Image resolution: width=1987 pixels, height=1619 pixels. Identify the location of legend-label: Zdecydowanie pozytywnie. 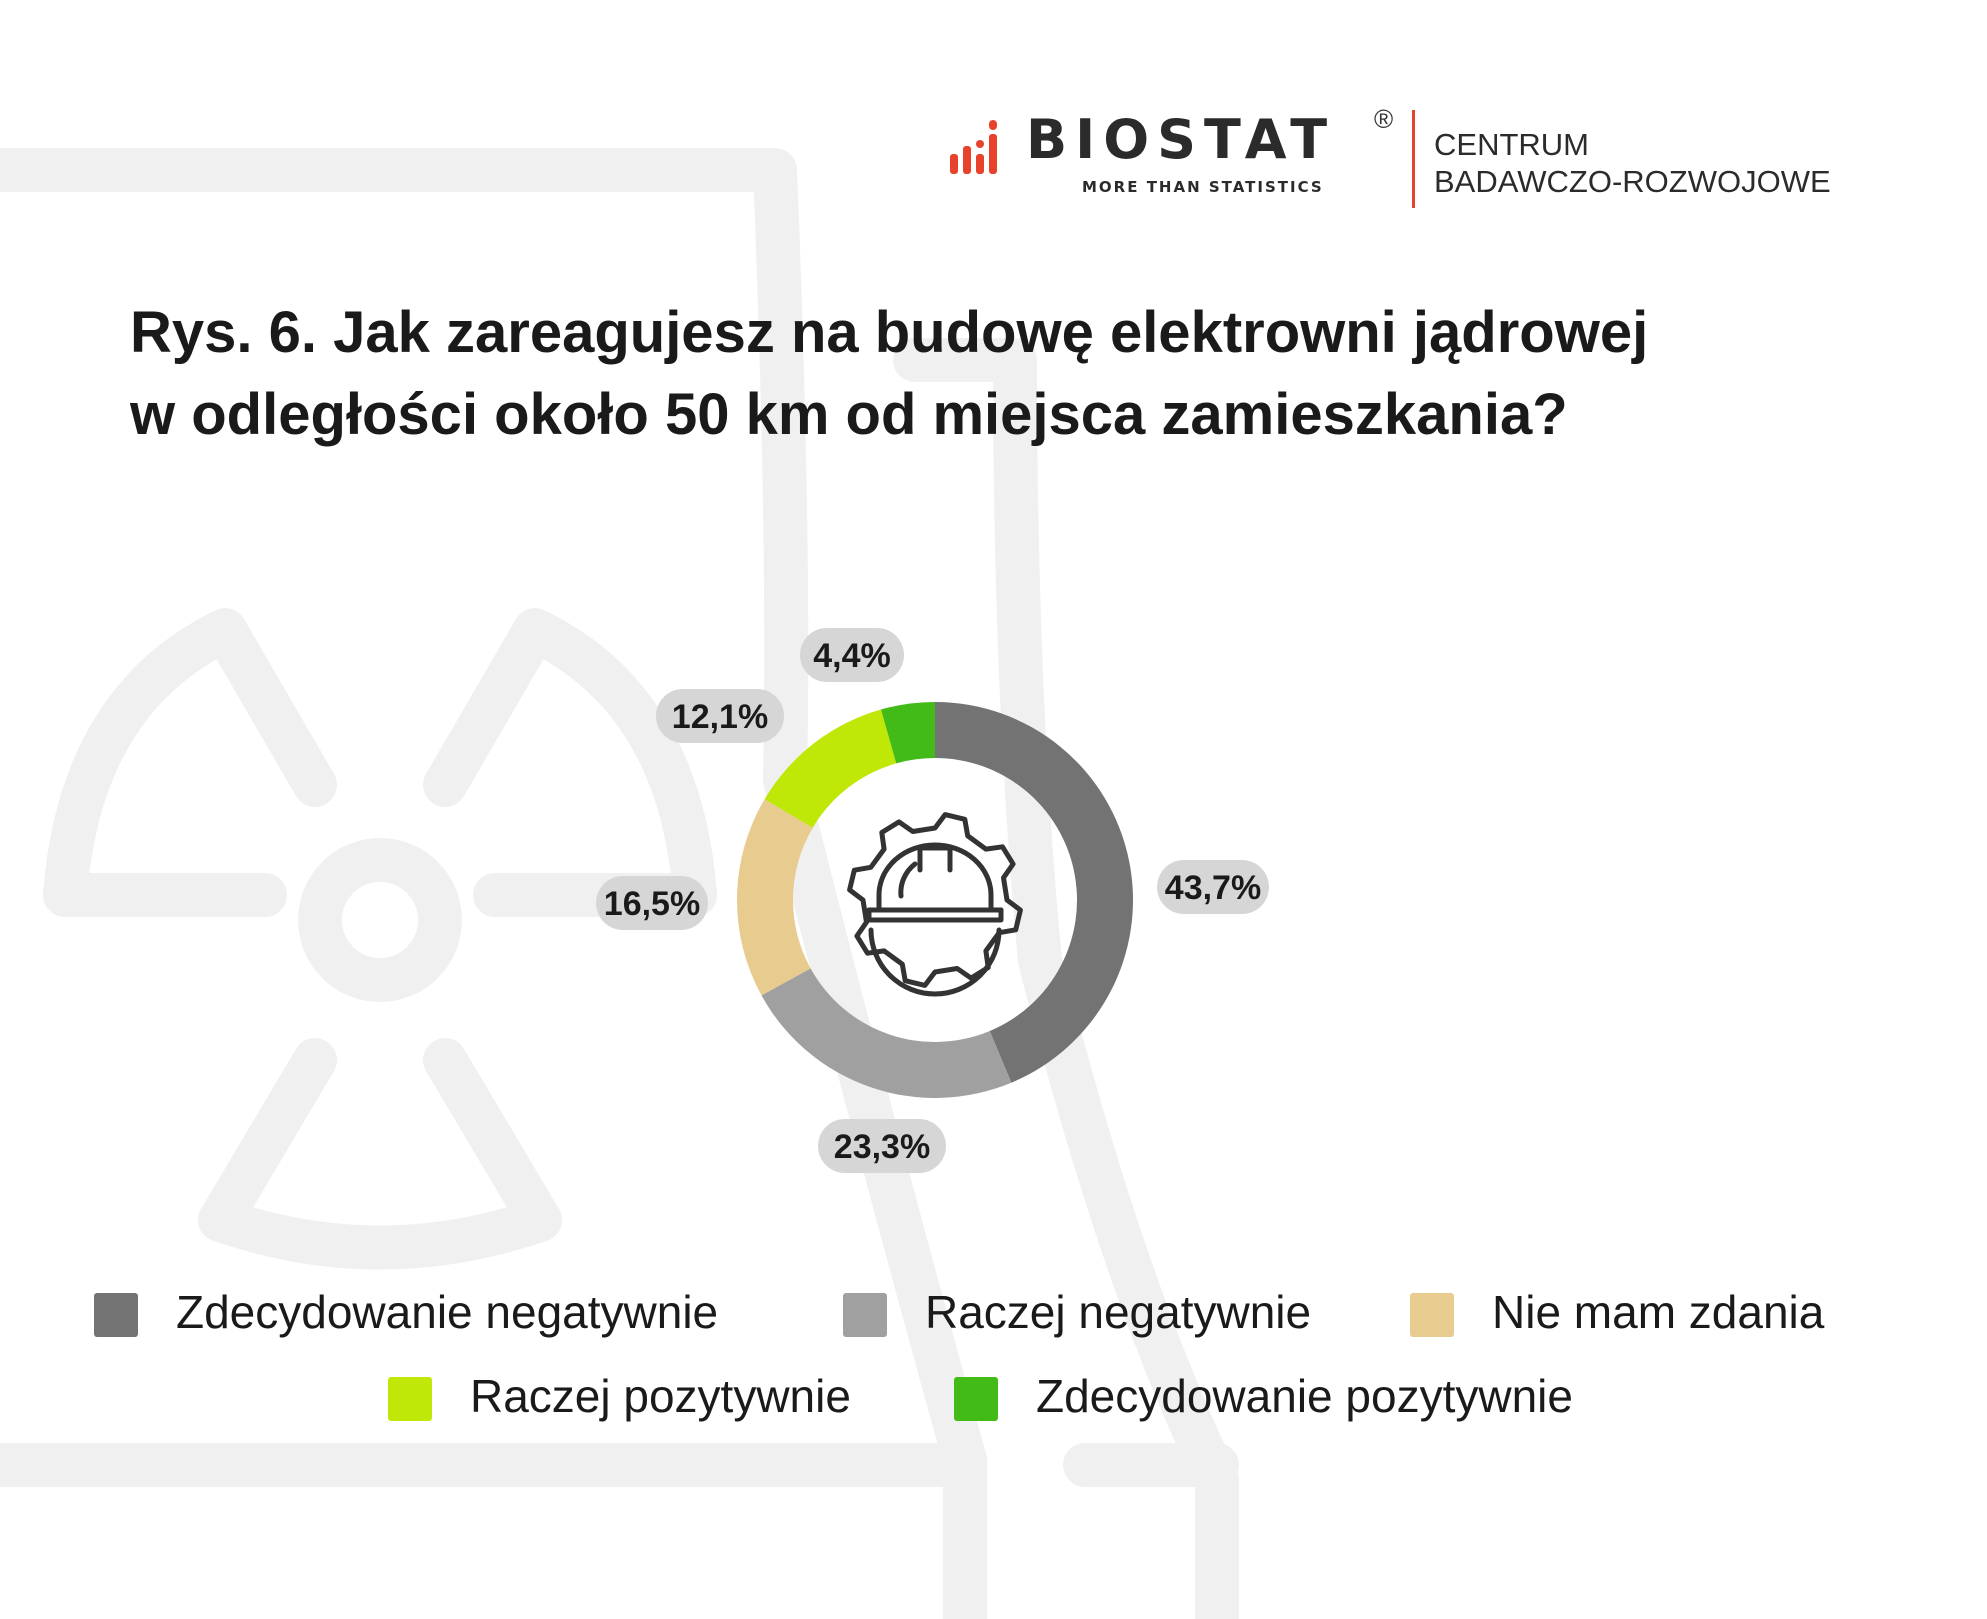
(1304, 1396).